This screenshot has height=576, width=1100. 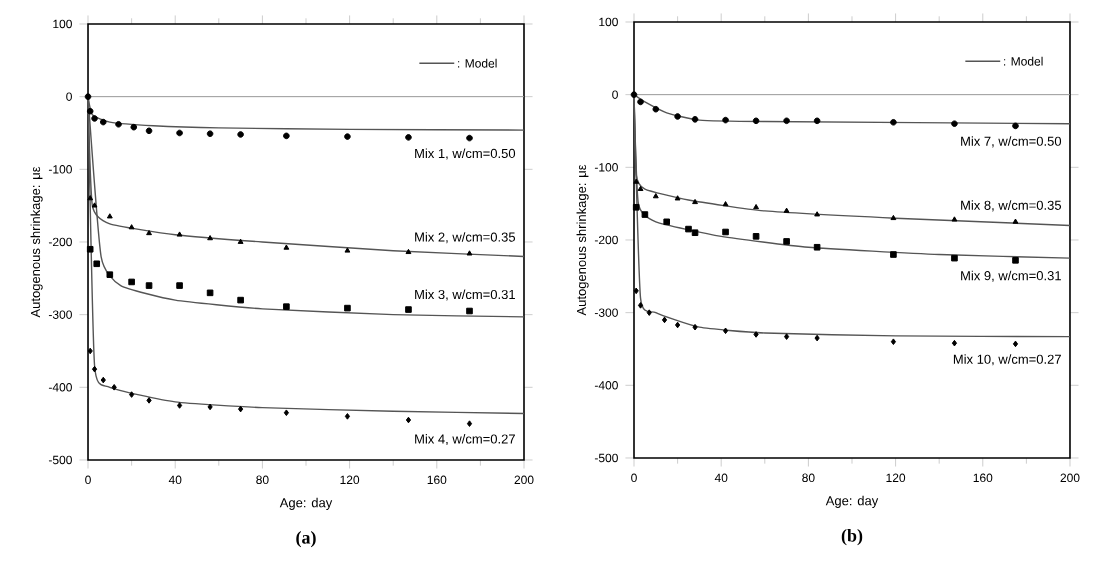 I want to click on text: (b), so click(x=852, y=537).